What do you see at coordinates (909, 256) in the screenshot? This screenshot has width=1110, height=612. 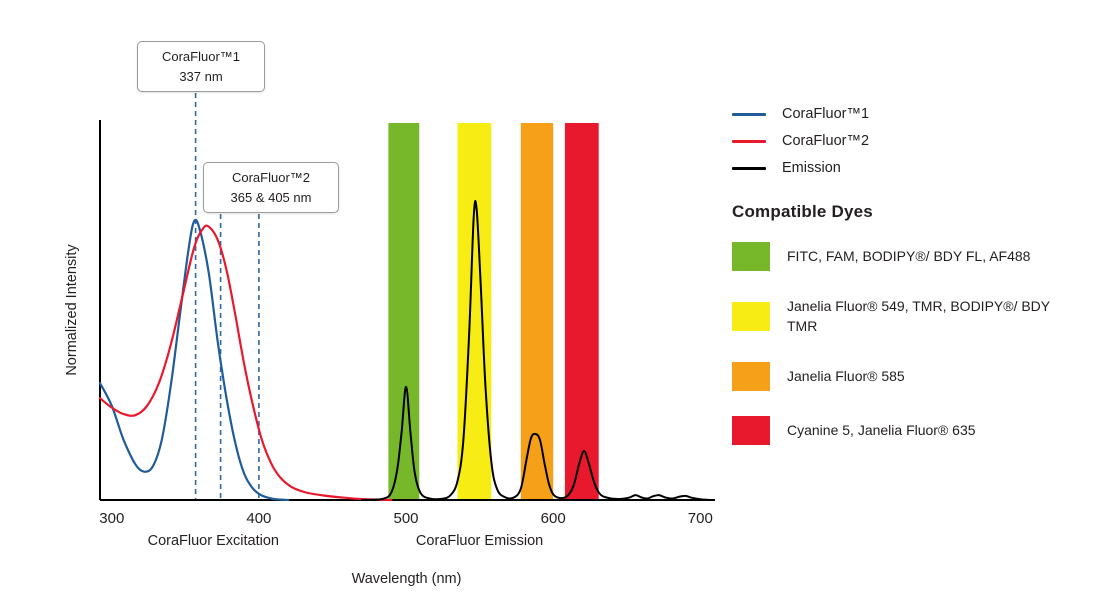 I see `dye-label: FITC, FAM, BODIPY®/ BDY FL, AF488` at bounding box center [909, 256].